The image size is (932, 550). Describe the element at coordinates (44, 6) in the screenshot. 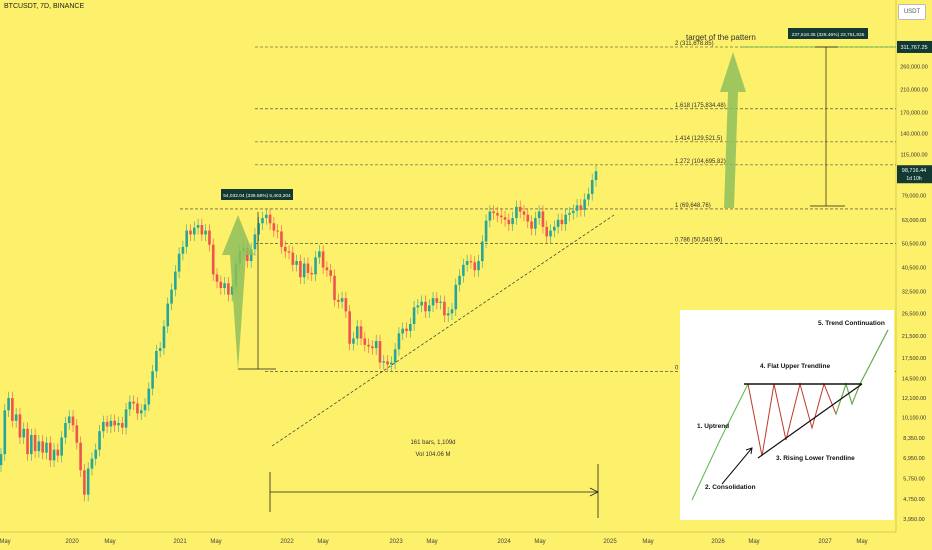

I see `symbol-title: BTCUSDT, 7D, BINANCE` at that location.